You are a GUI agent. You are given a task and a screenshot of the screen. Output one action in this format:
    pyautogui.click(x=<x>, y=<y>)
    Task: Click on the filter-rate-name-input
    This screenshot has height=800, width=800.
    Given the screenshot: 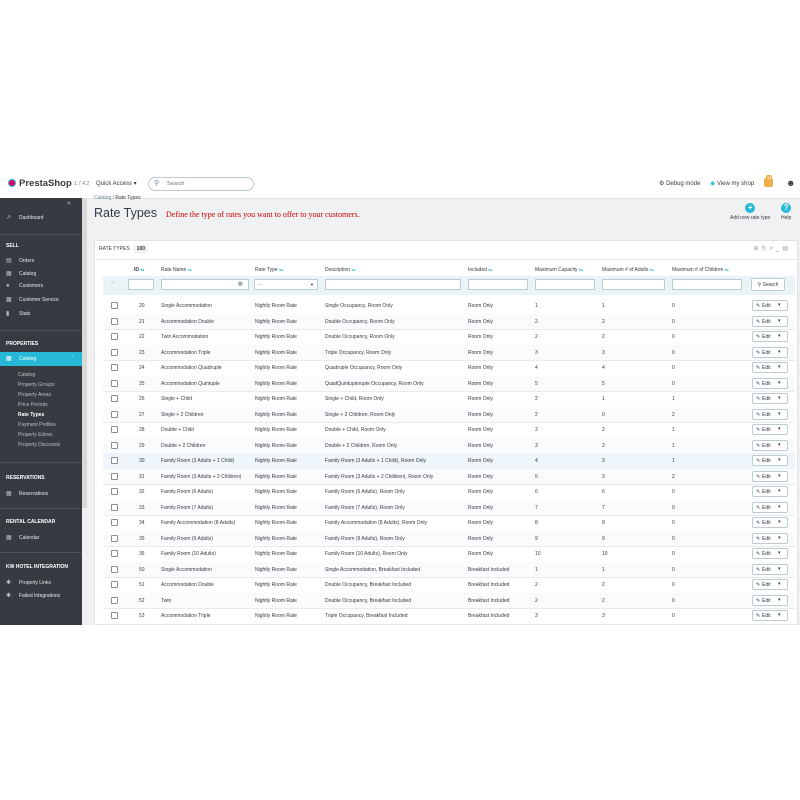 What is the action you would take?
    pyautogui.click(x=205, y=284)
    